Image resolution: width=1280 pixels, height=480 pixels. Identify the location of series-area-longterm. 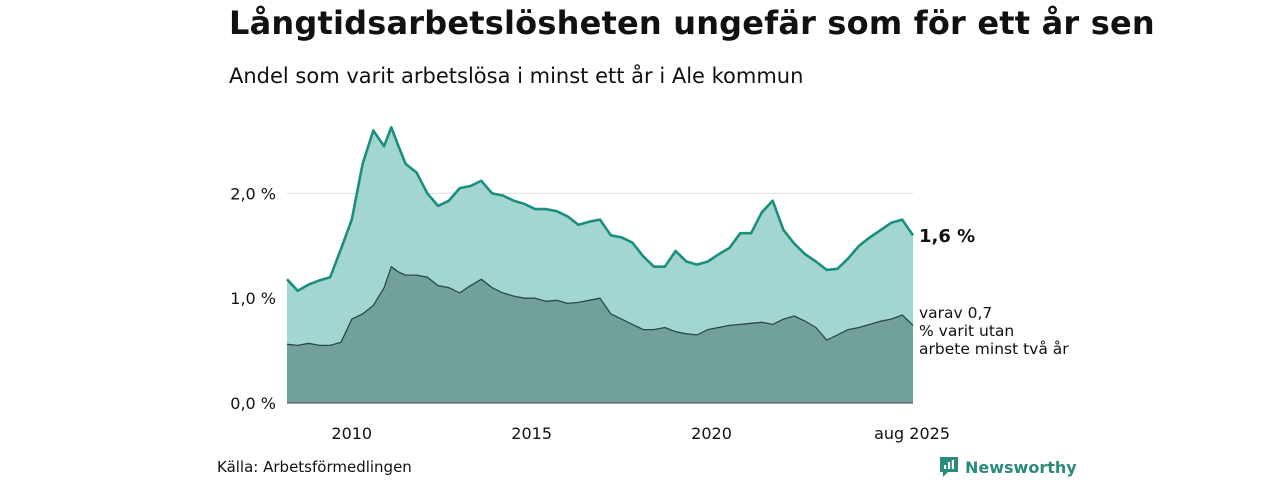
(600, 334).